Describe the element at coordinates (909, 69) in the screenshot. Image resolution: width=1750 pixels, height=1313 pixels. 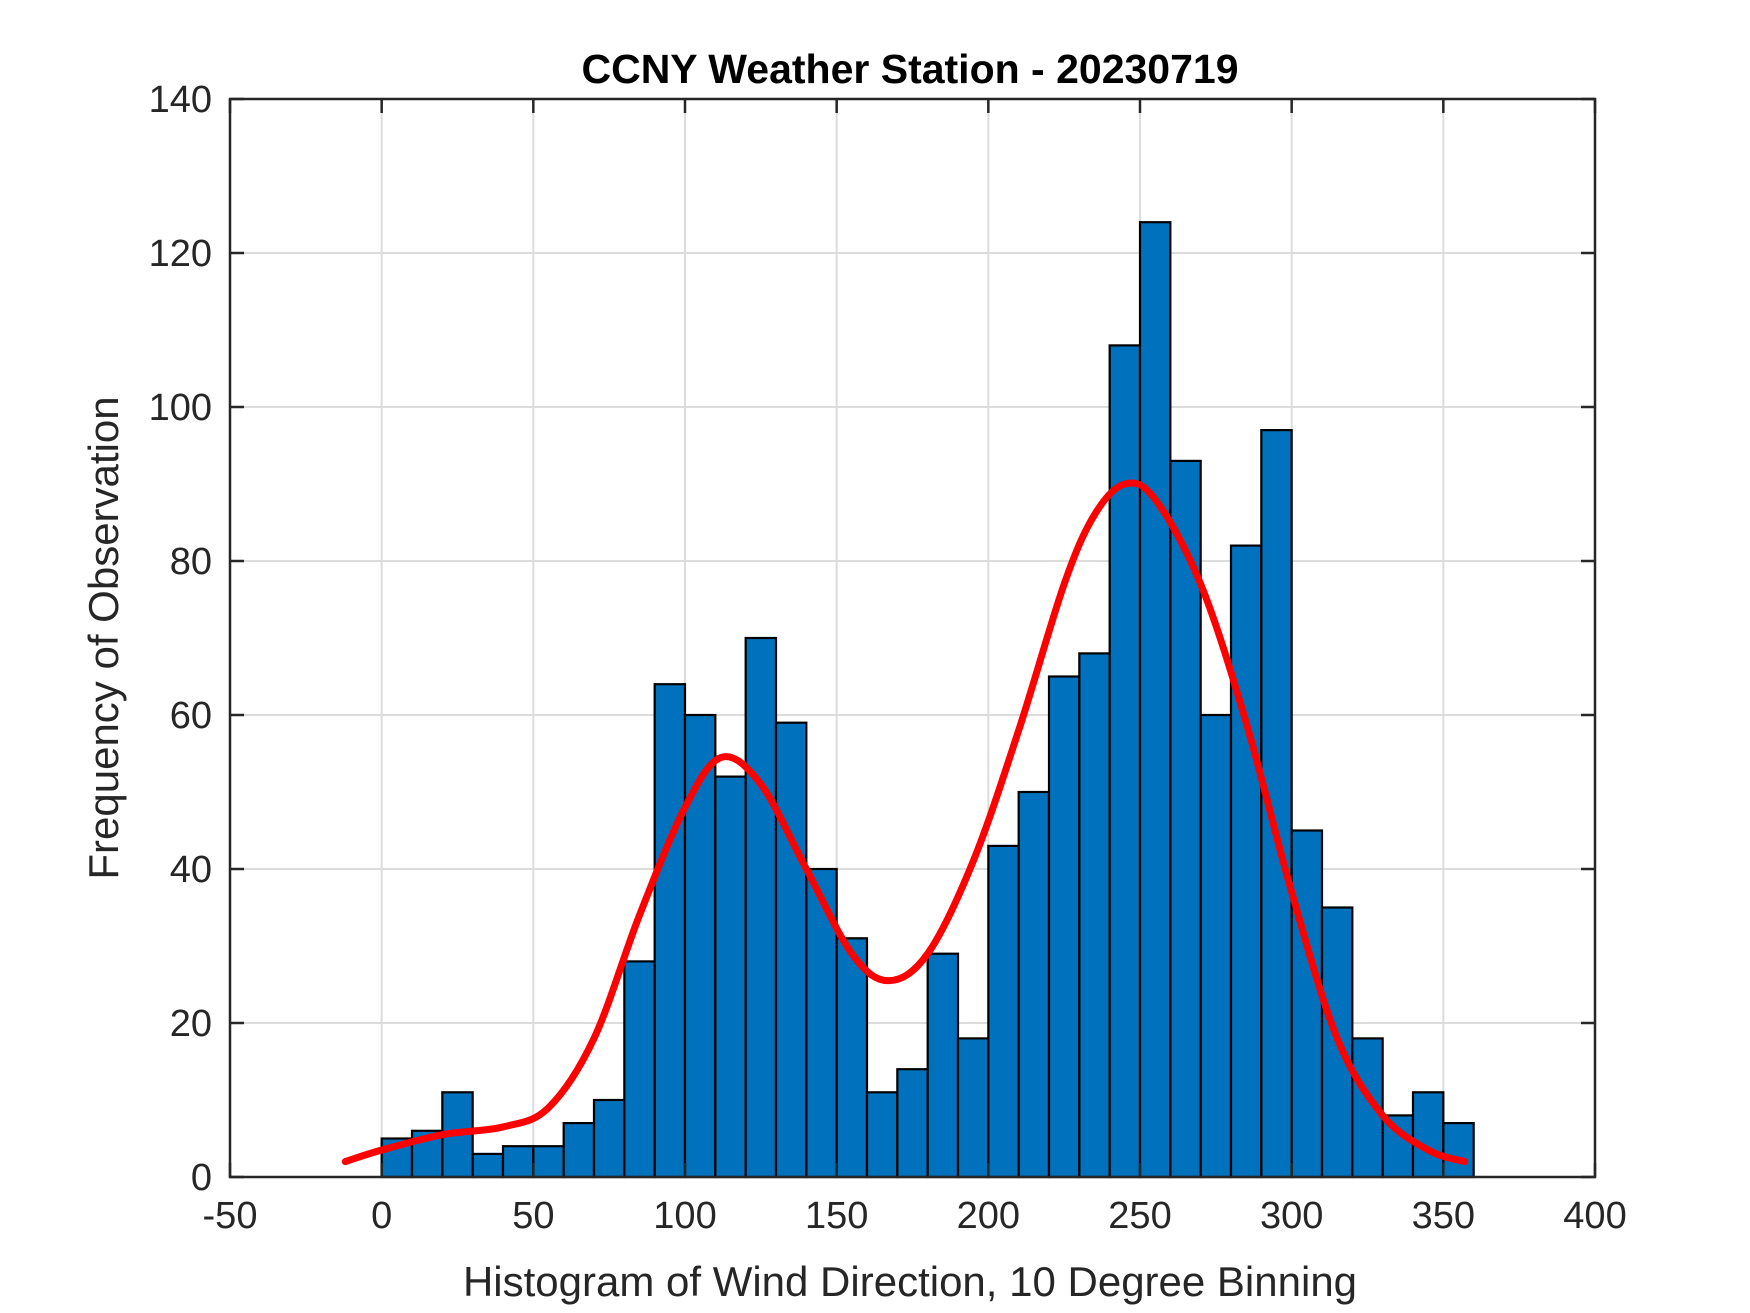
I see `chart-title: CCNY Weather Station - 20230719` at that location.